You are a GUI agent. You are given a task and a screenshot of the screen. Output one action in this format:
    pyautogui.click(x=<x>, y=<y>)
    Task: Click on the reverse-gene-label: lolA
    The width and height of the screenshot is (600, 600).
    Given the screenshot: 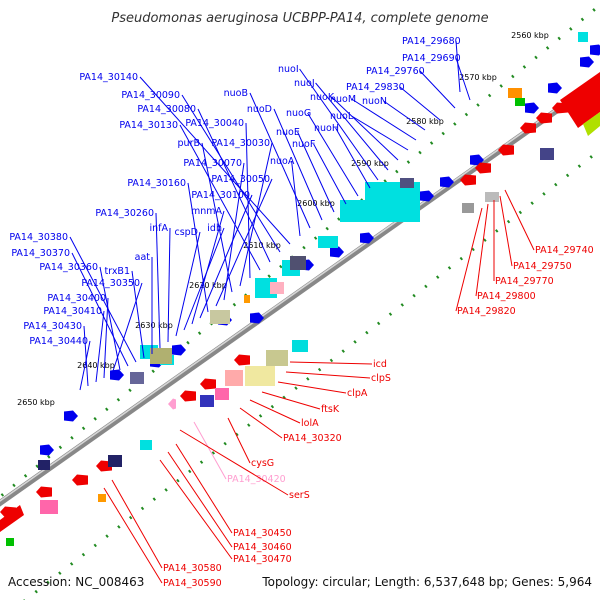 What is the action you would take?
    pyautogui.click(x=310, y=423)
    